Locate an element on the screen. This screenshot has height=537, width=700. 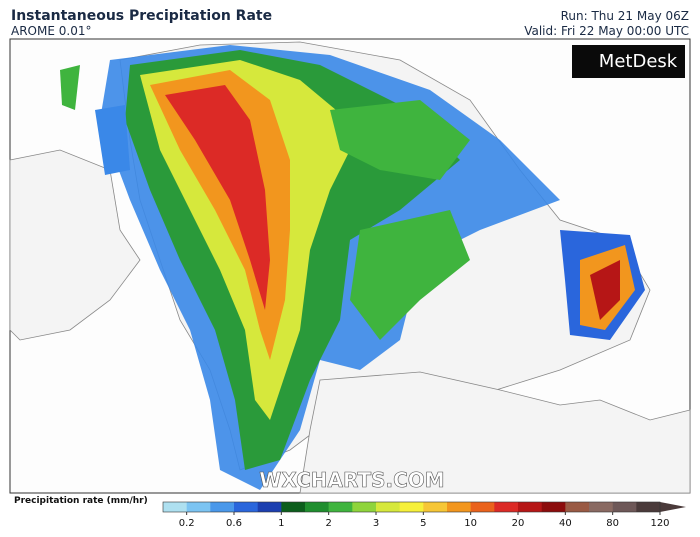
colorbar-arrow is located at coordinates (673, 507).